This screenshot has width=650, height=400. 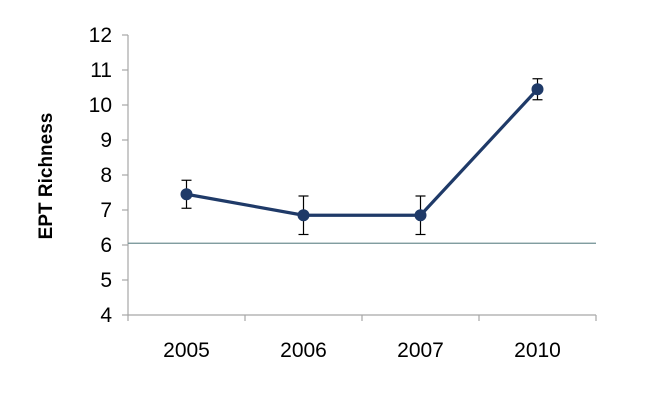 I want to click on y-tick-label: 9, so click(x=106, y=140).